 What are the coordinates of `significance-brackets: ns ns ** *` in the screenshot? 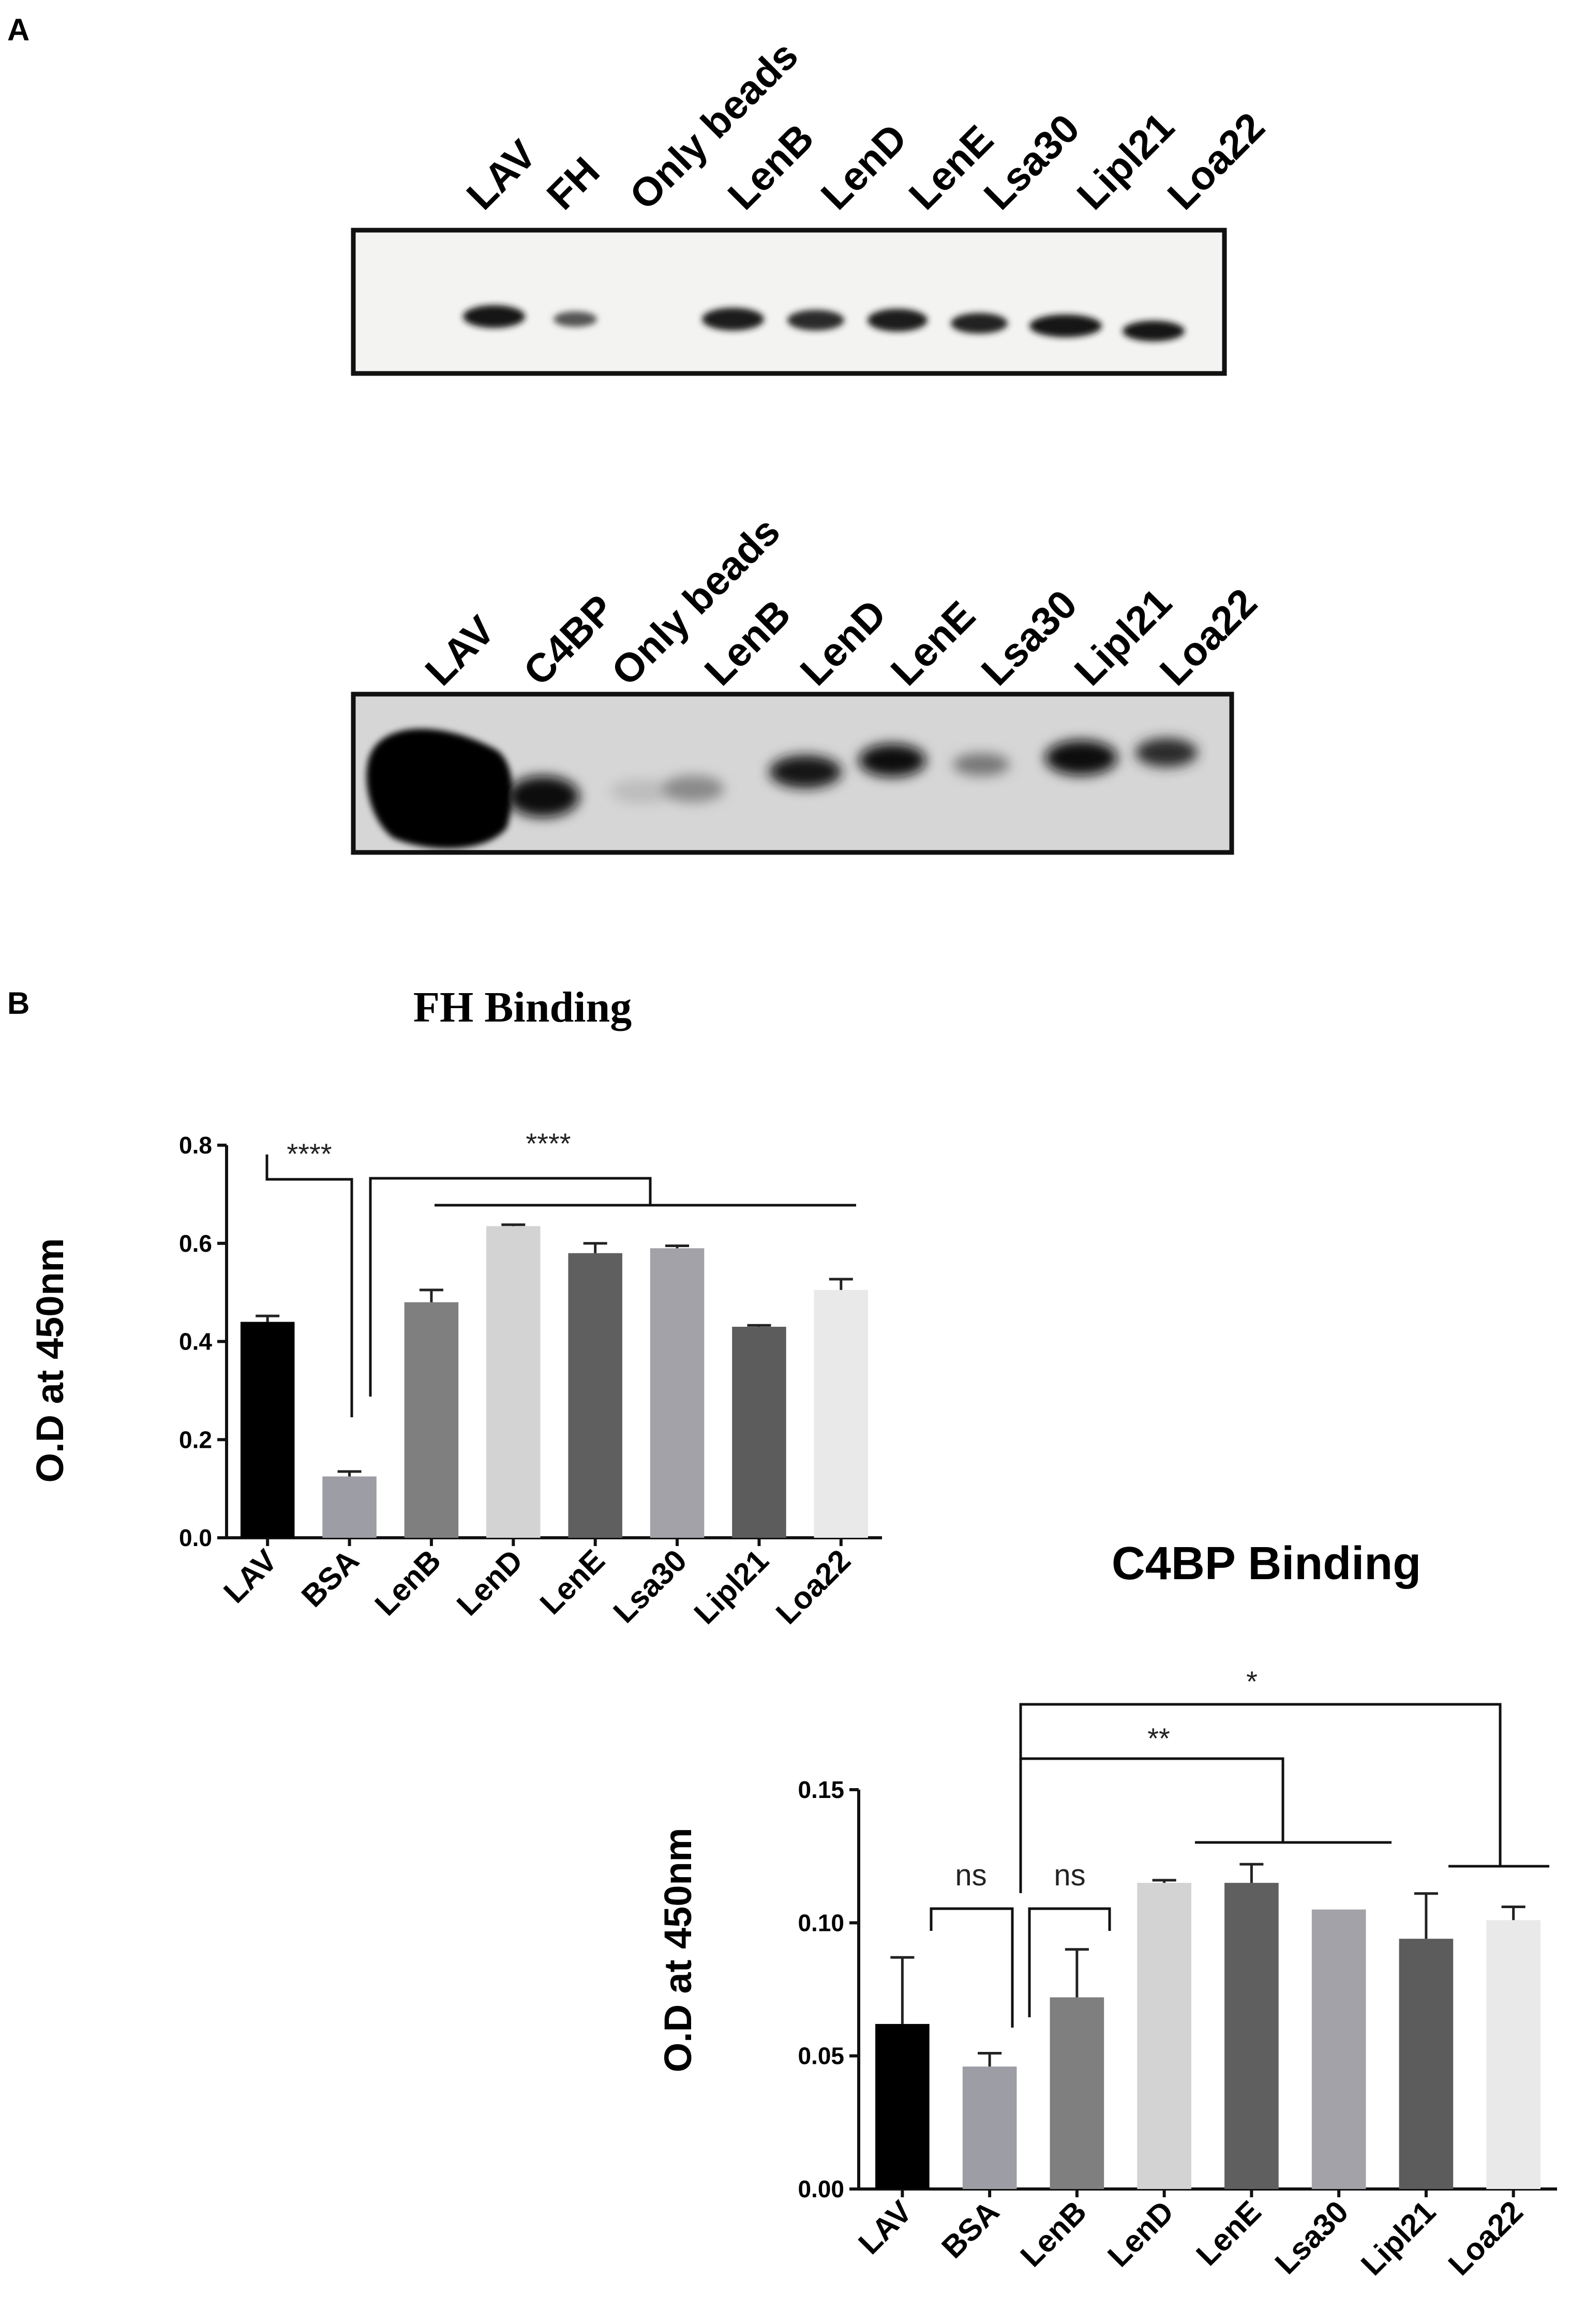 It's located at (1239, 1846).